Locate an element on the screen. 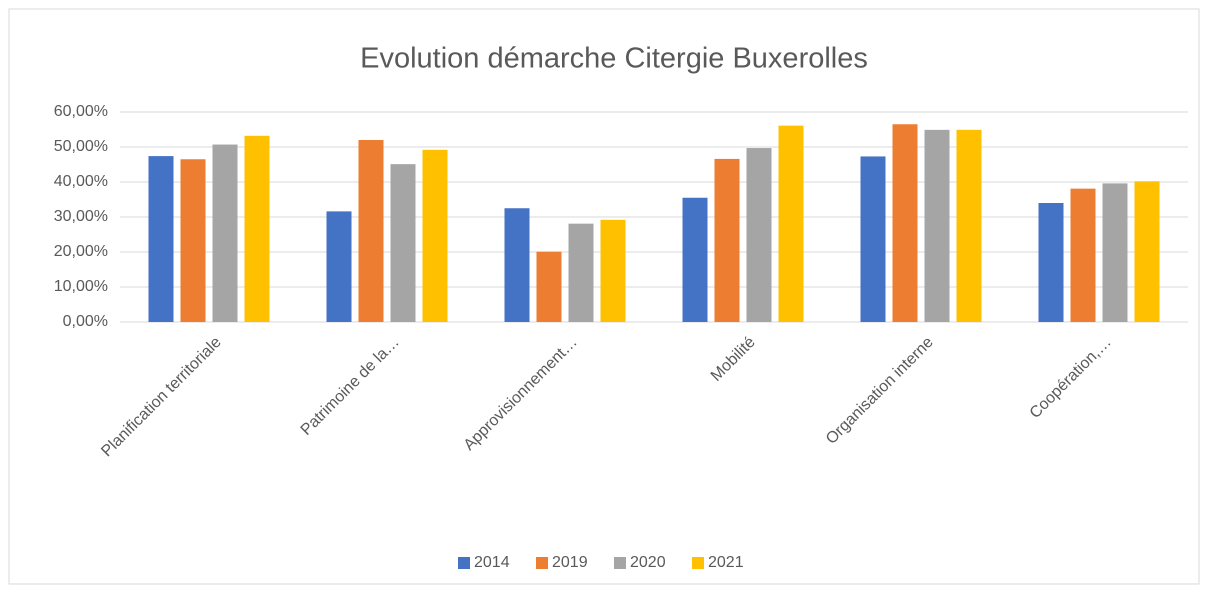  legend-label: 2020 is located at coordinates (648, 562).